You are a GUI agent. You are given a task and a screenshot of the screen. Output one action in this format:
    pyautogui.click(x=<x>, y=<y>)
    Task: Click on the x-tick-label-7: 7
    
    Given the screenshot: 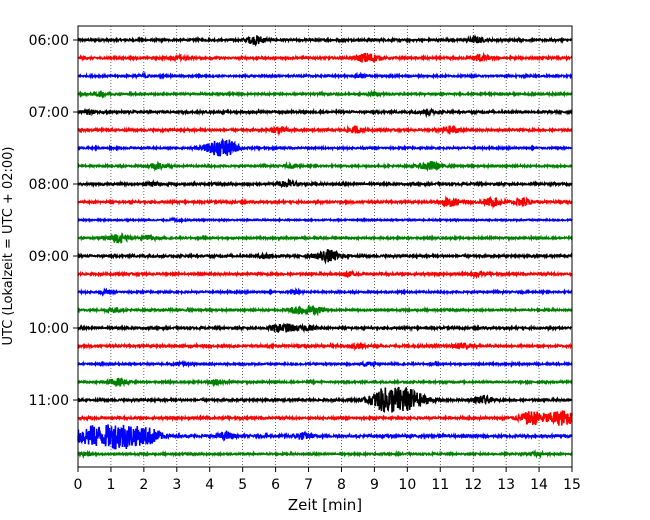 What is the action you would take?
    pyautogui.click(x=308, y=485)
    